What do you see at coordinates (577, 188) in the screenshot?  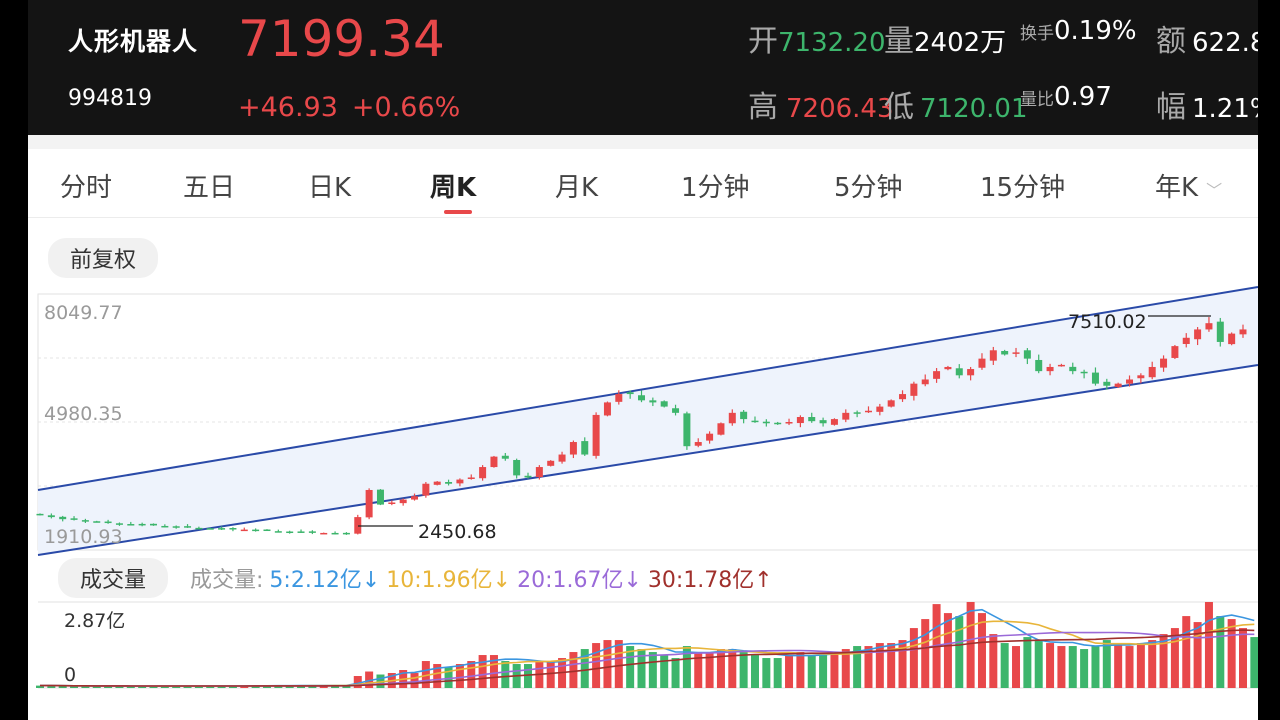 I see `tab-monthly-k: 月K` at bounding box center [577, 188].